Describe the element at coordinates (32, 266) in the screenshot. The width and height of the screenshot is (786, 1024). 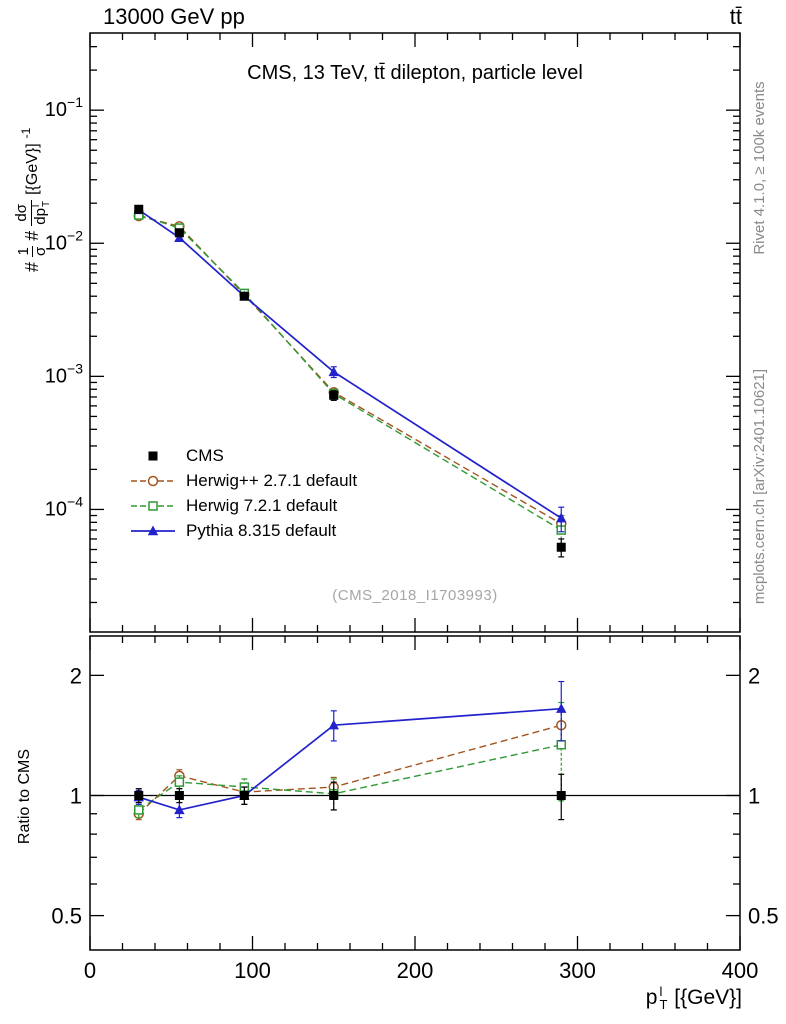
I see `ylabel-hash-1: #` at that location.